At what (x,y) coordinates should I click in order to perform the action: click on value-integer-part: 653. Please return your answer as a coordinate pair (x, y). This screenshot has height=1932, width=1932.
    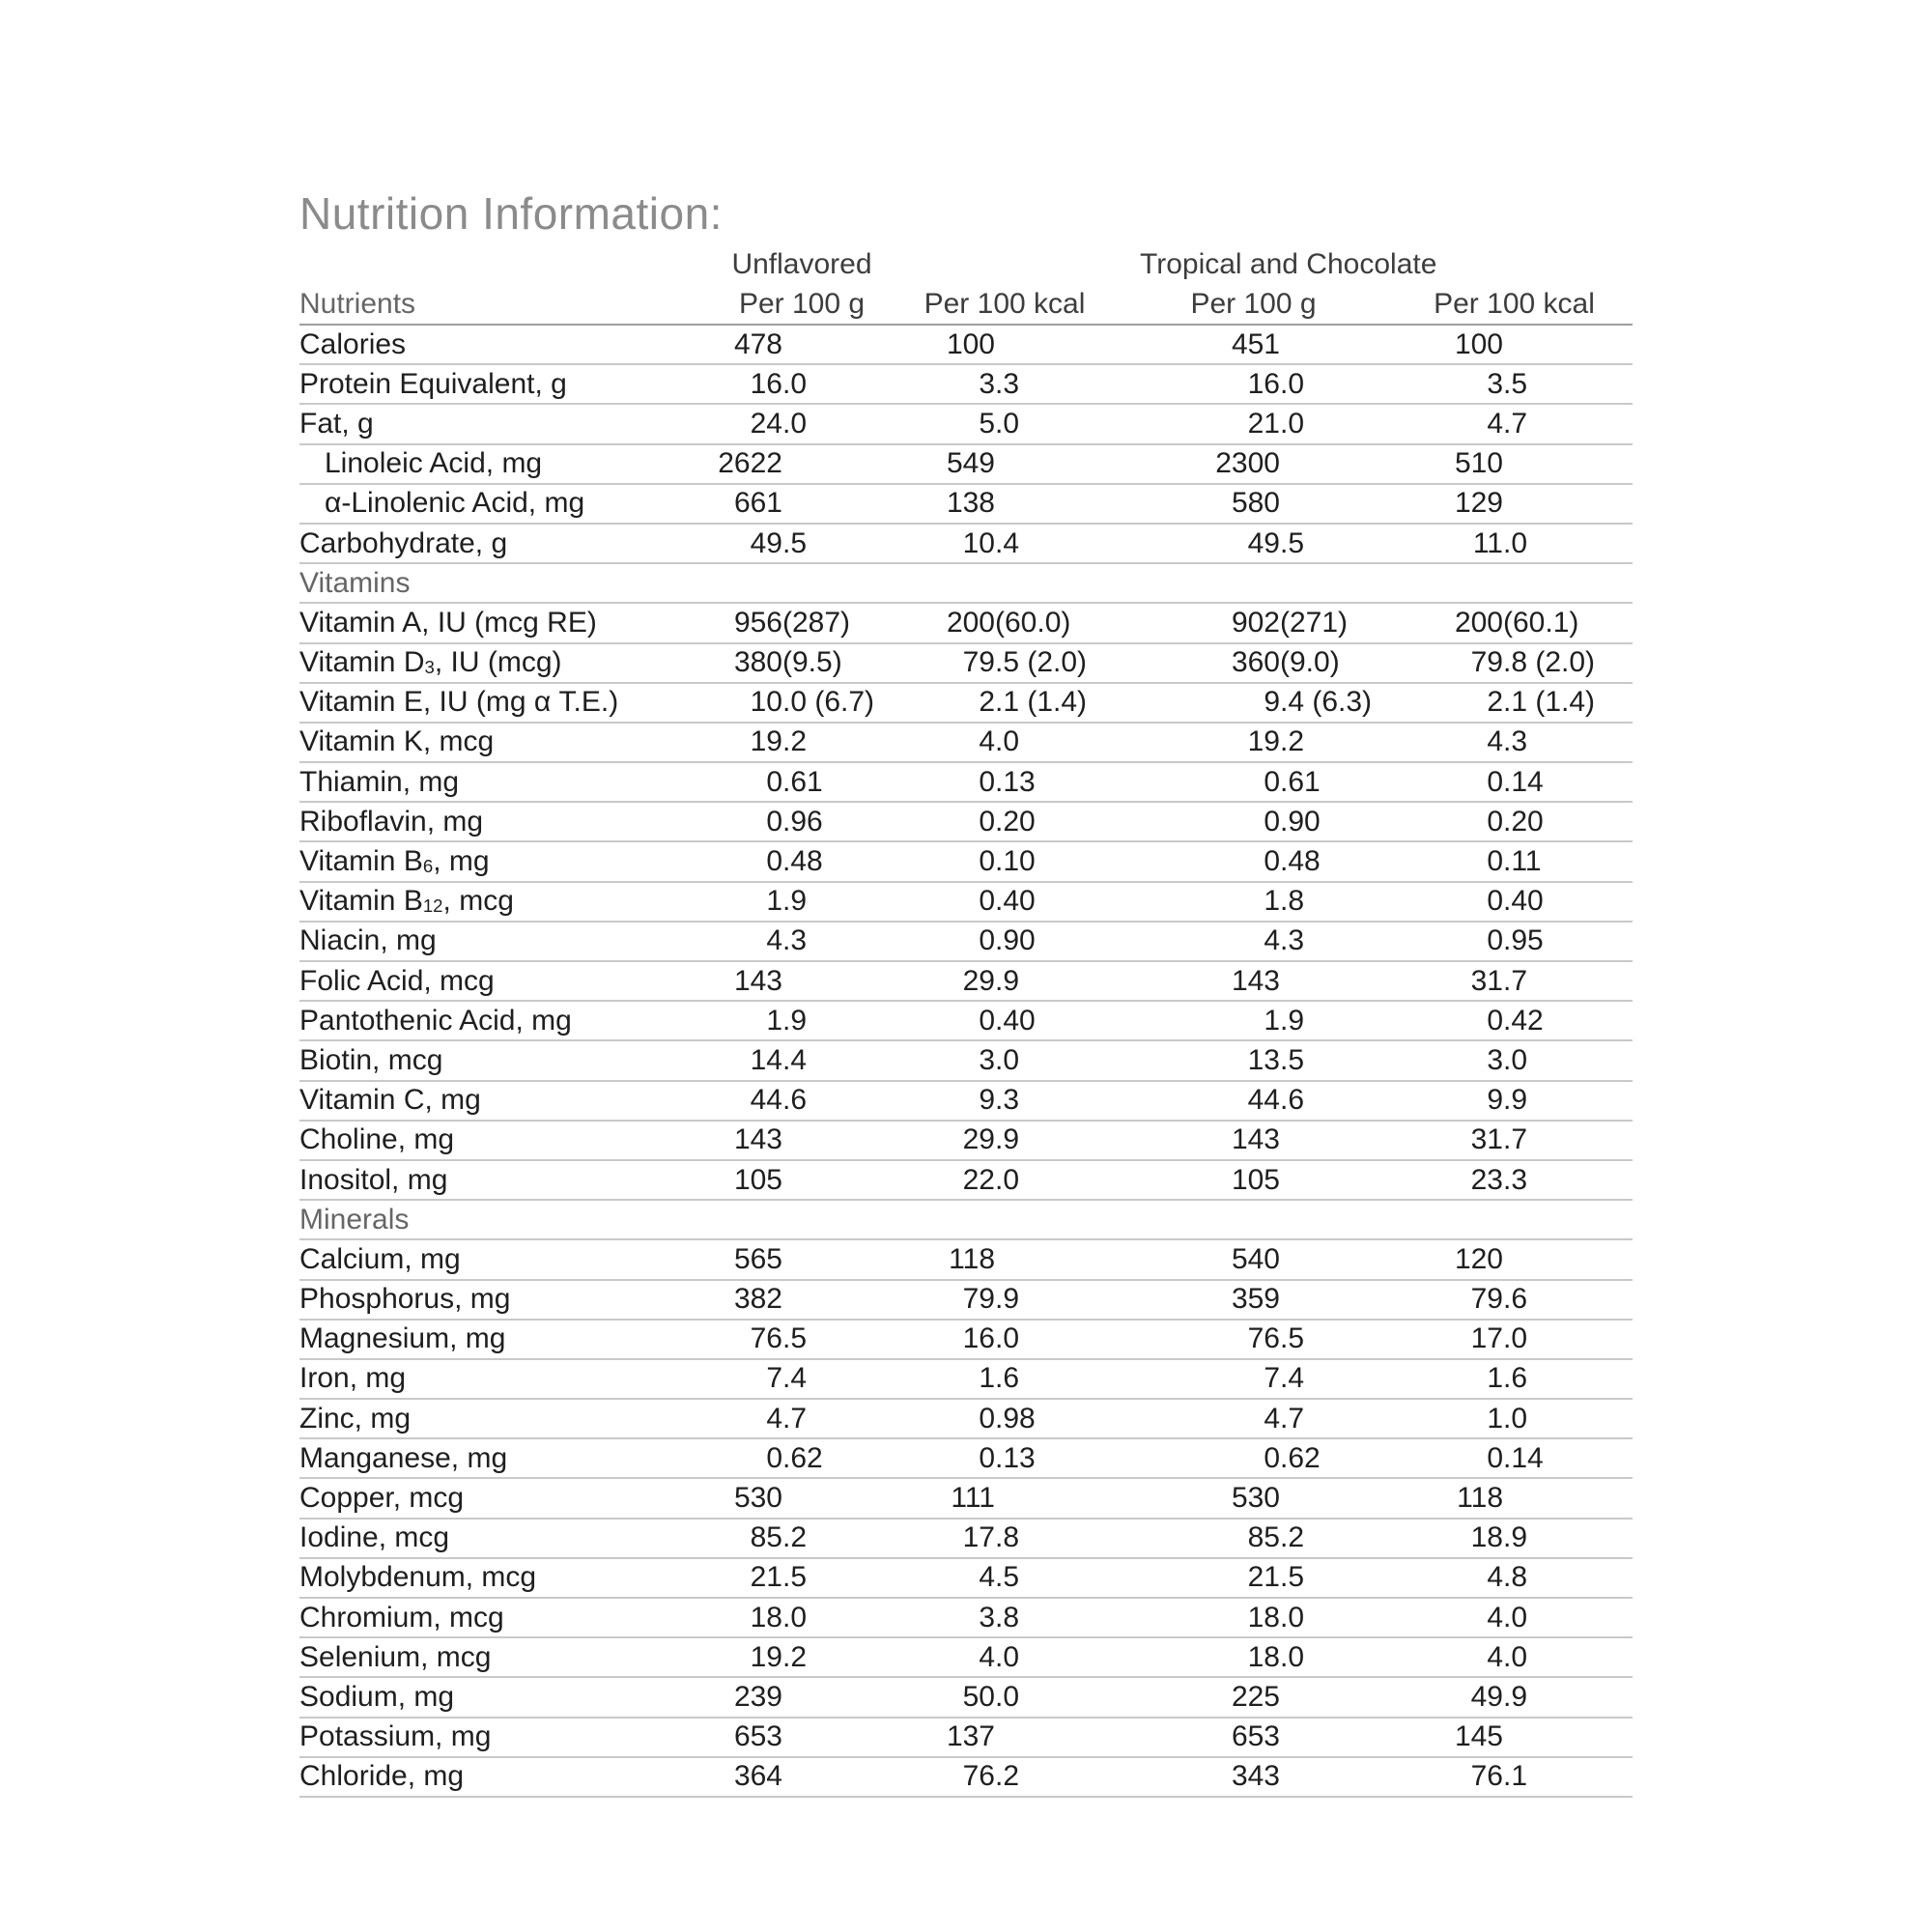
    Looking at the image, I should click on (757, 1736).